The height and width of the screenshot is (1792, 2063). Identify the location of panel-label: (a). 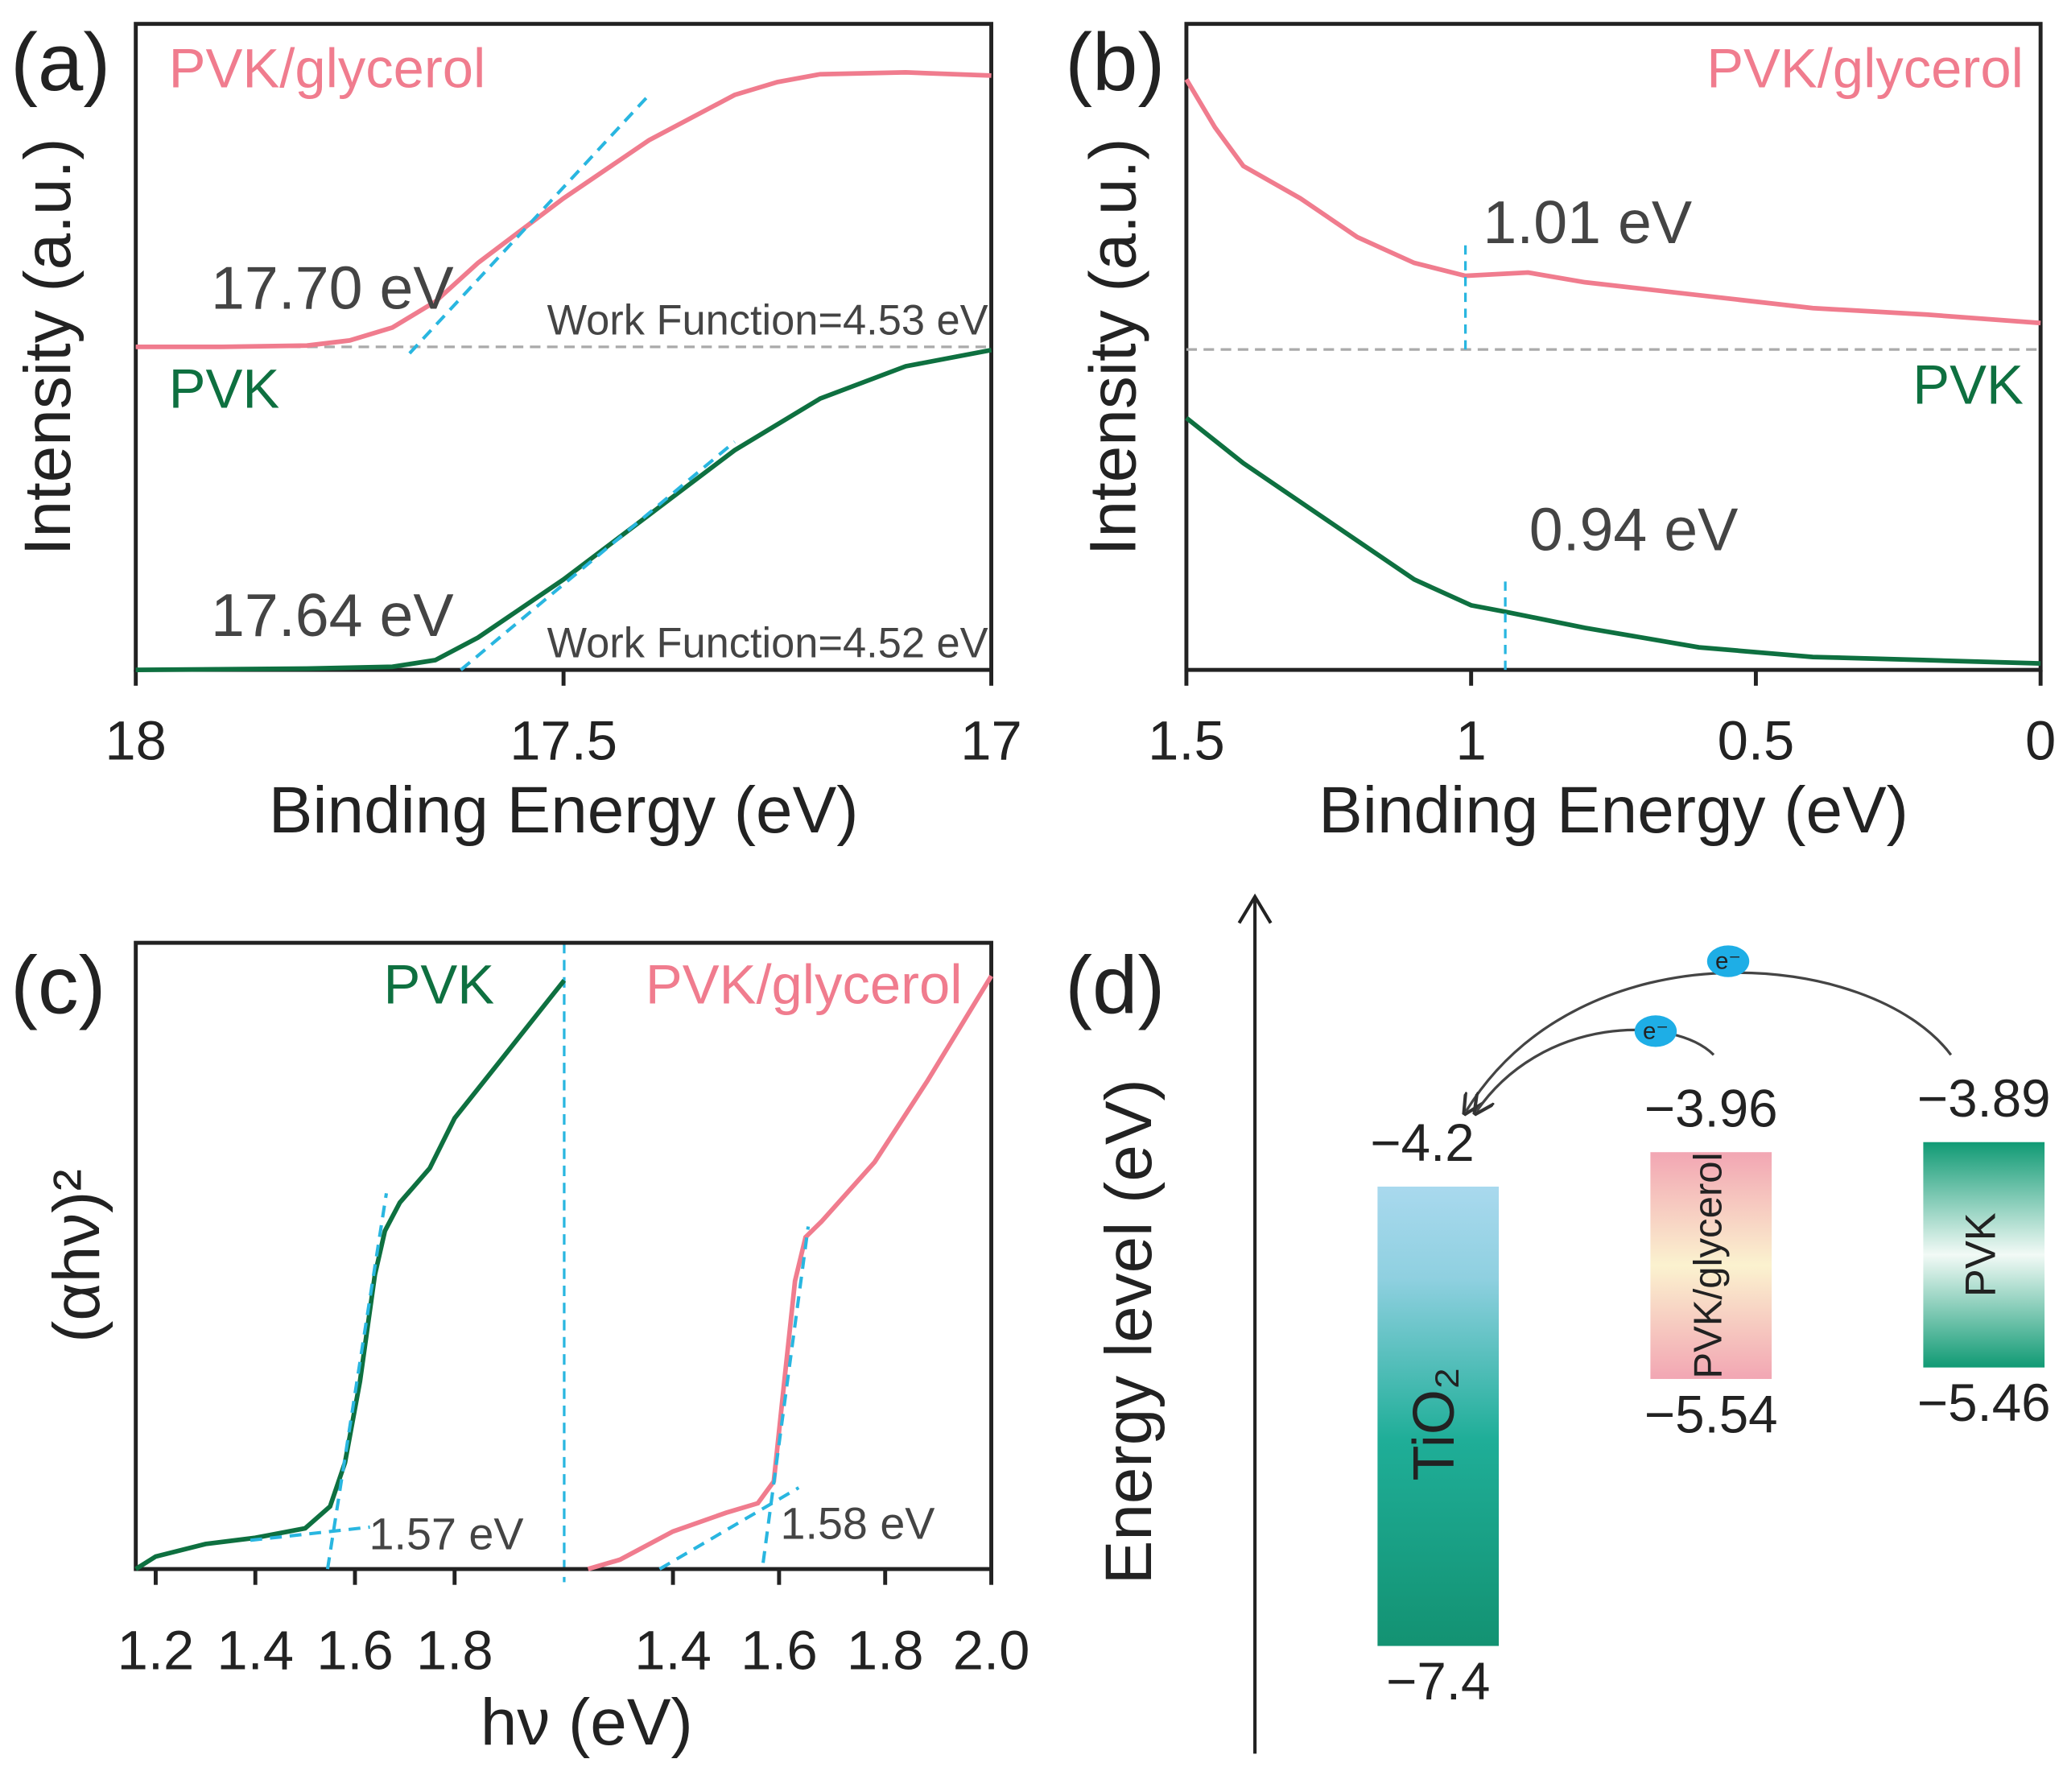
(60, 62).